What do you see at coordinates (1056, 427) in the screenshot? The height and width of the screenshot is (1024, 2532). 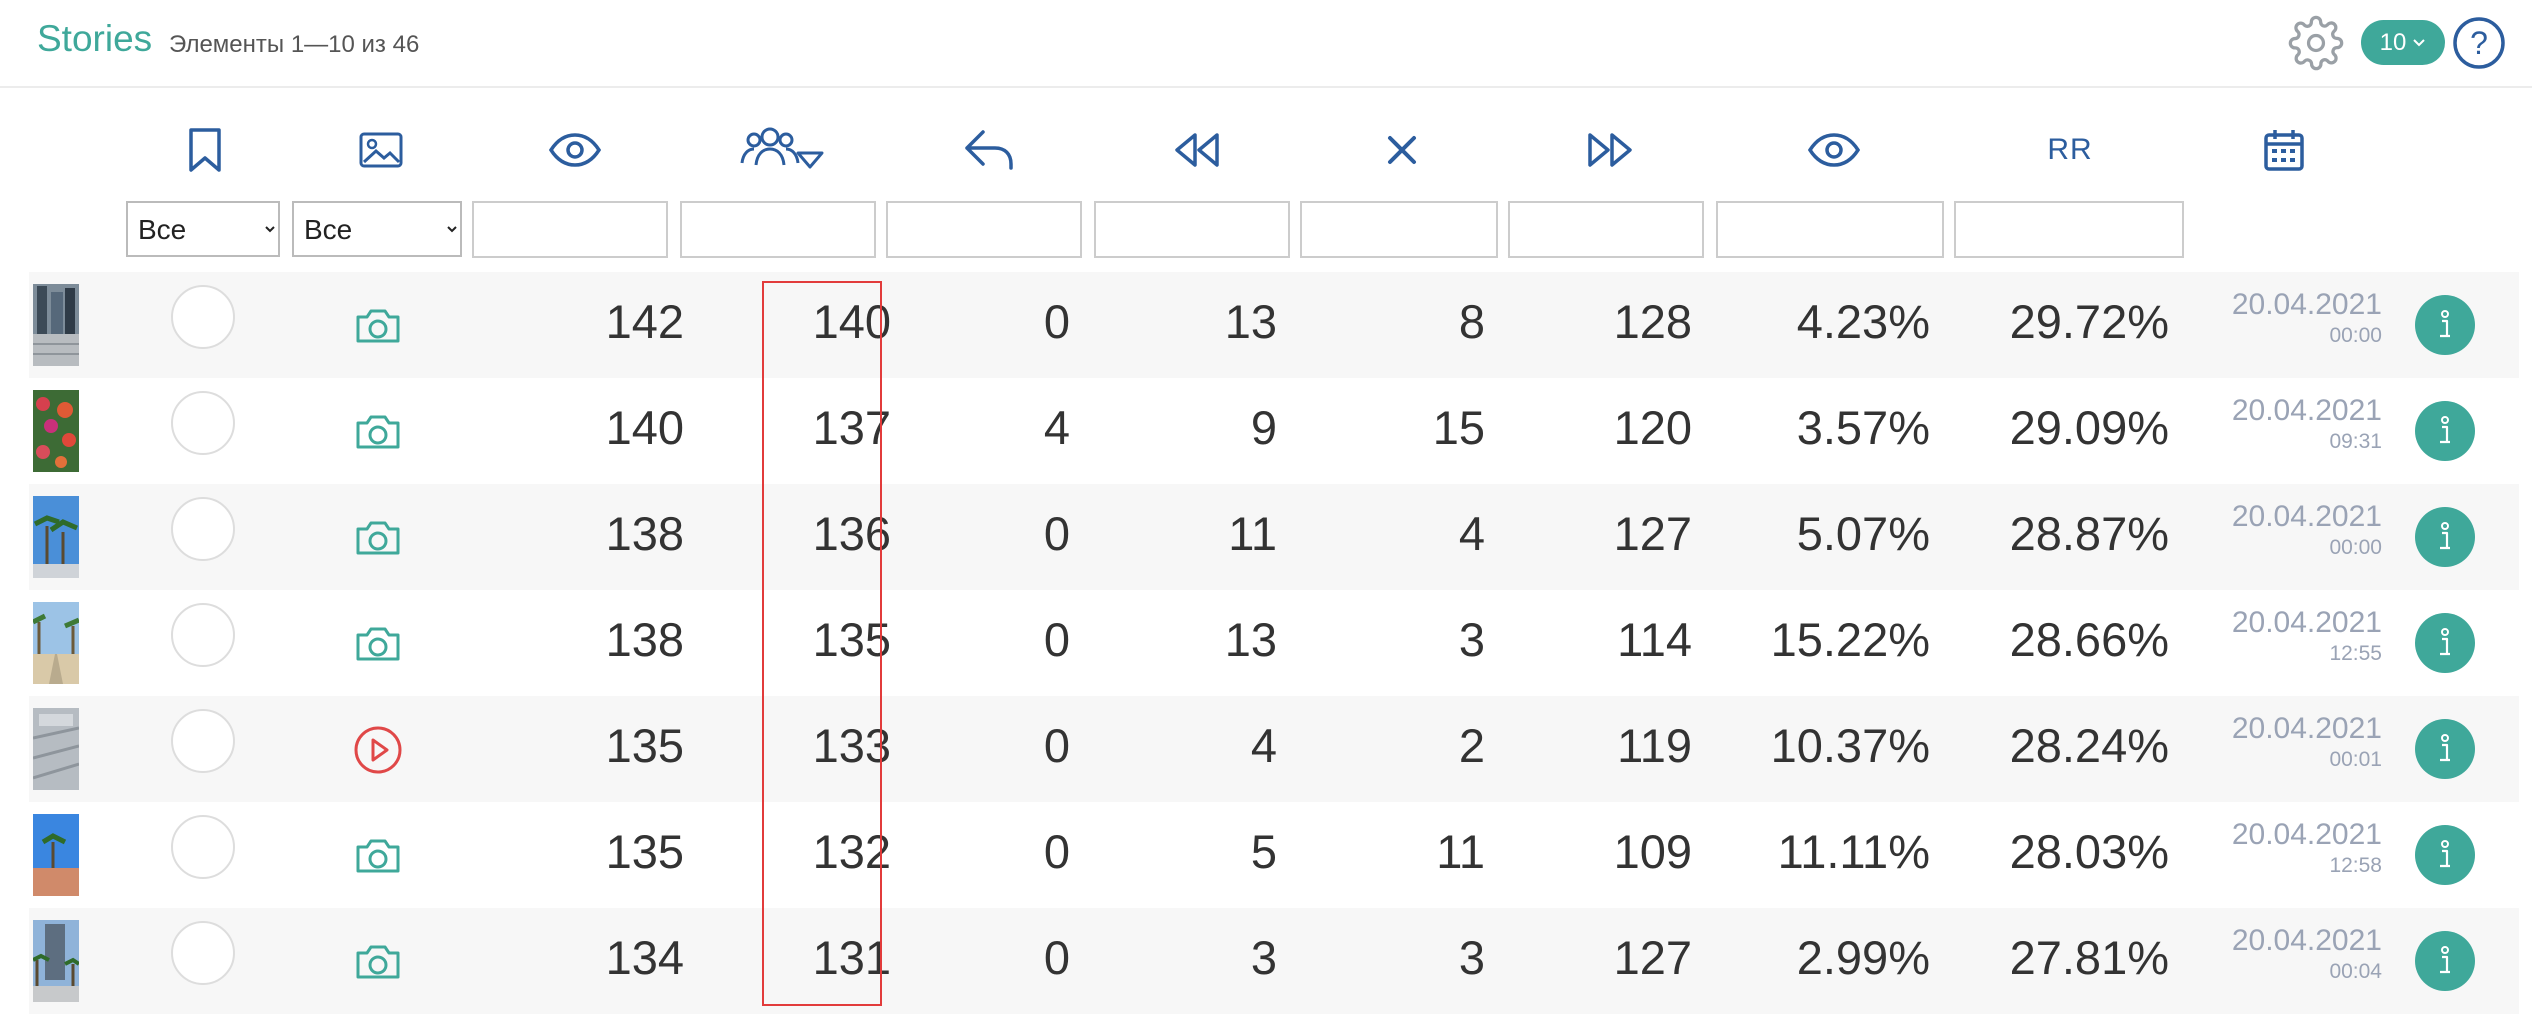 I see `cell-c3: 4` at bounding box center [1056, 427].